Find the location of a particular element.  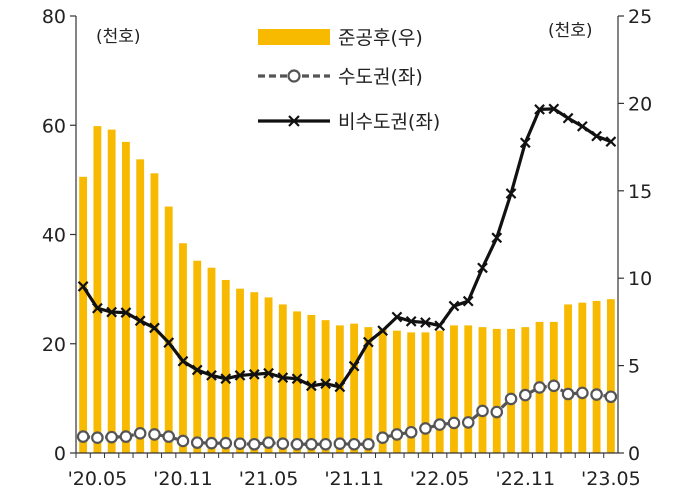

legend-label: 준공후(우) is located at coordinates (380, 38).